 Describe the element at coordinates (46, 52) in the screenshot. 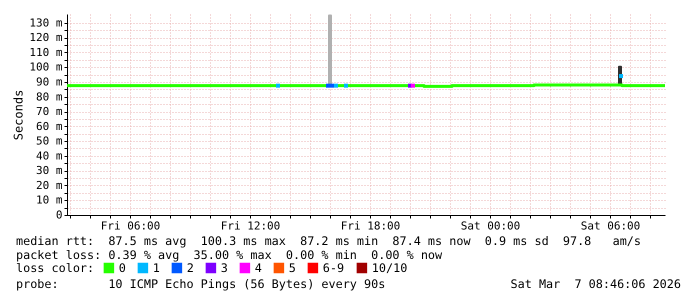

I see `y-tick-label: 110 m` at that location.